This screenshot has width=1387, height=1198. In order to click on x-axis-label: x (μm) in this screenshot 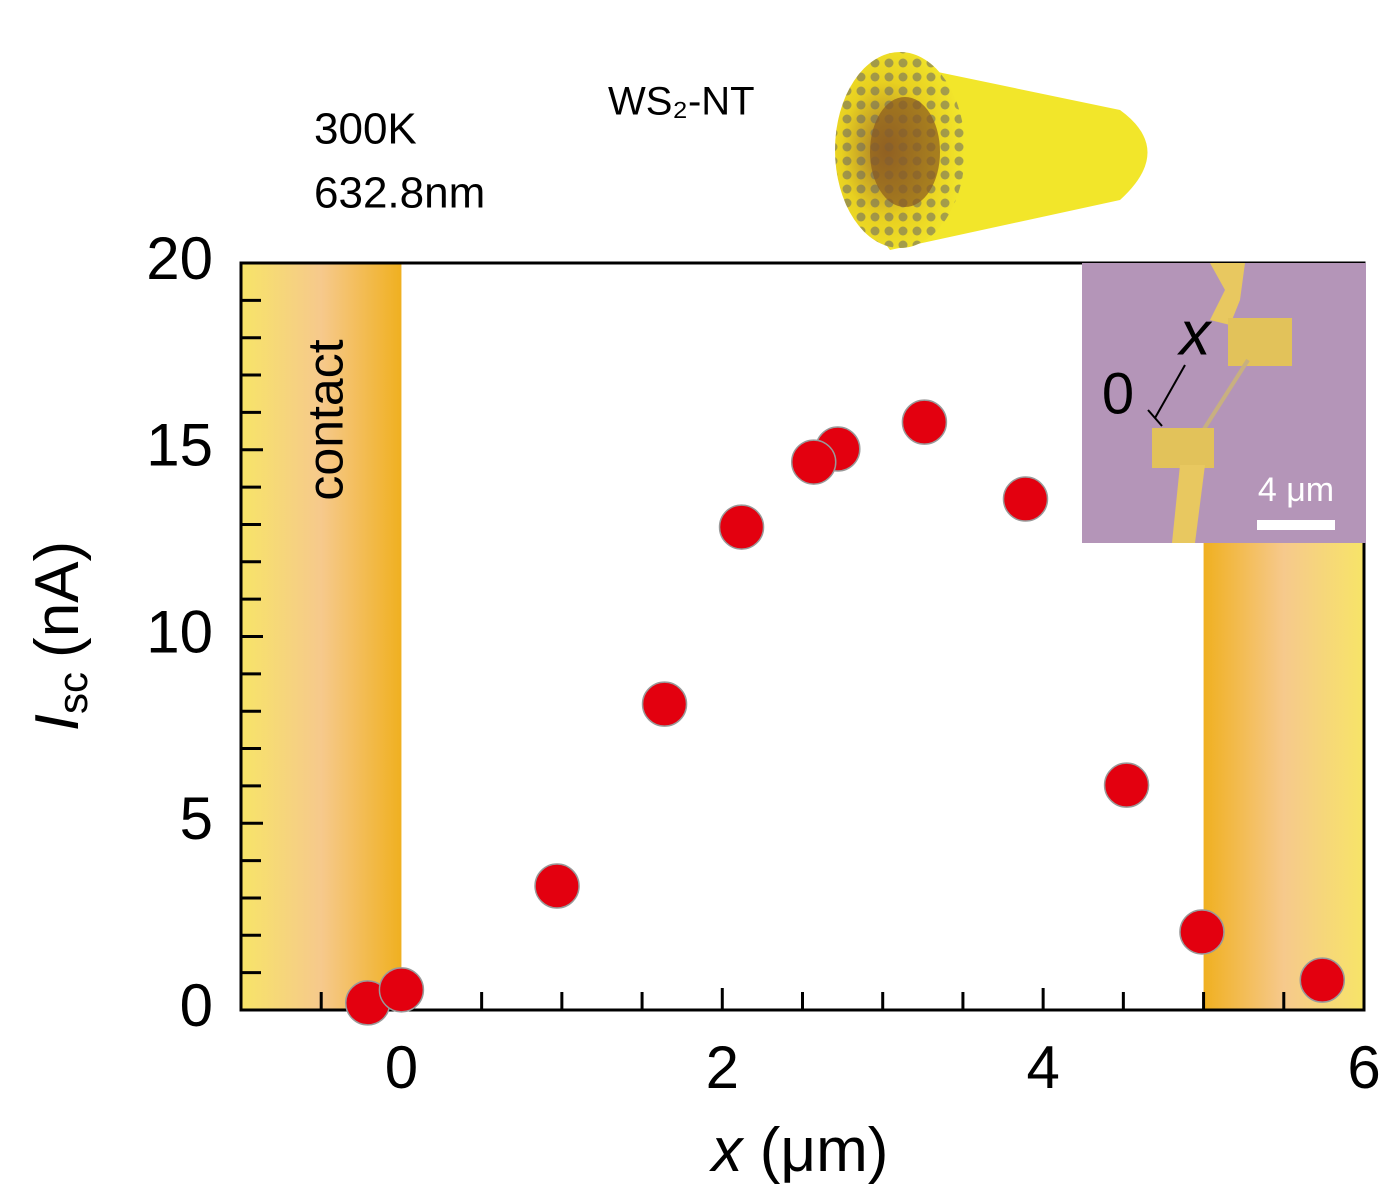, I will do `click(799, 1150)`.